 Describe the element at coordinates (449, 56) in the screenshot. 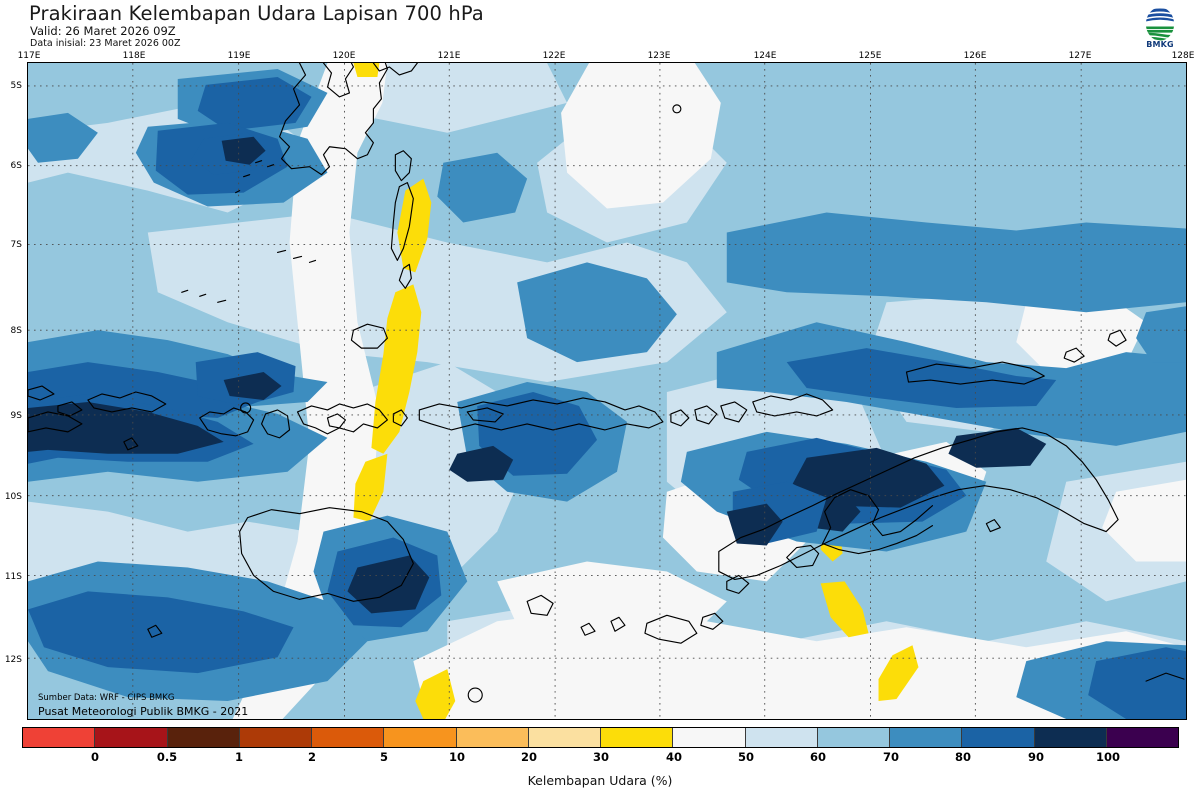

I see `lon-tick-121e: 121E` at that location.